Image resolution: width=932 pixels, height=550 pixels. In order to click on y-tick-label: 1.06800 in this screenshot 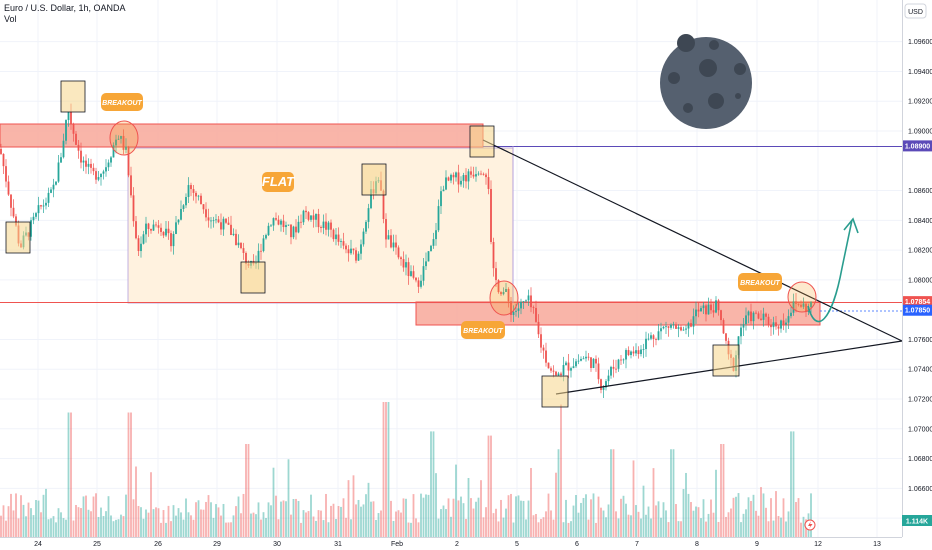, I will do `click(920, 459)`.